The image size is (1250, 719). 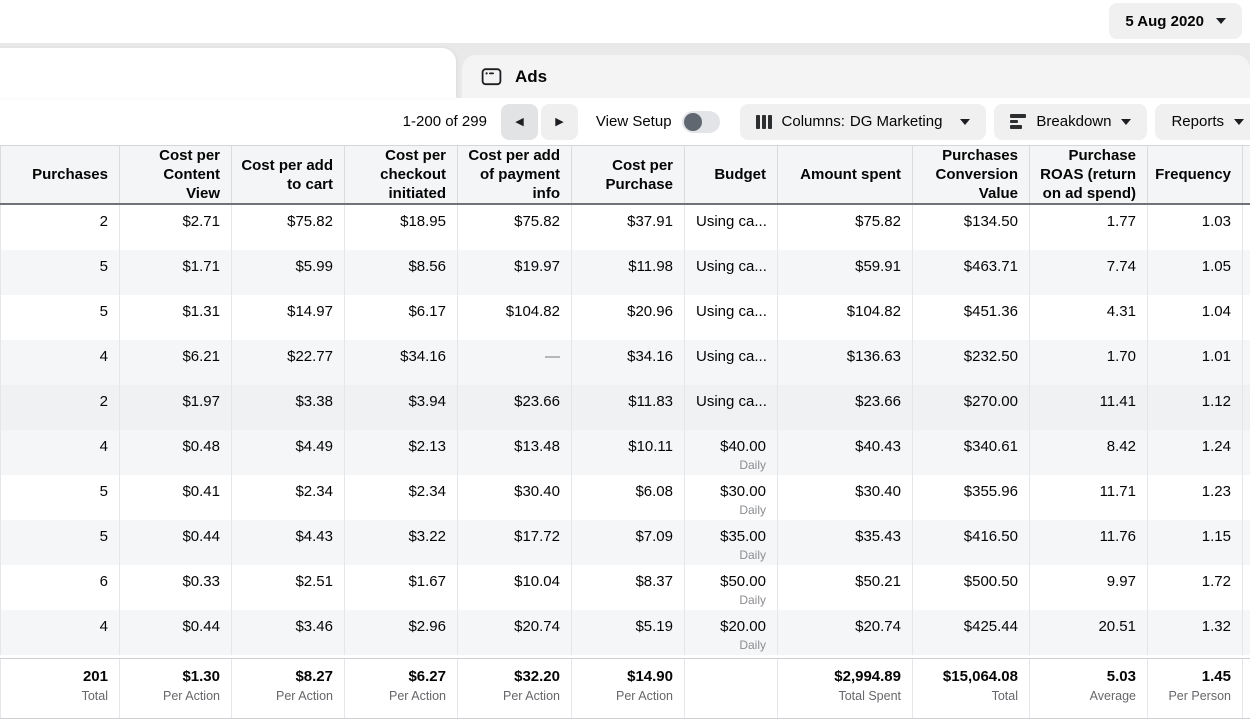 What do you see at coordinates (401, 542) in the screenshot?
I see `cell: $3.22` at bounding box center [401, 542].